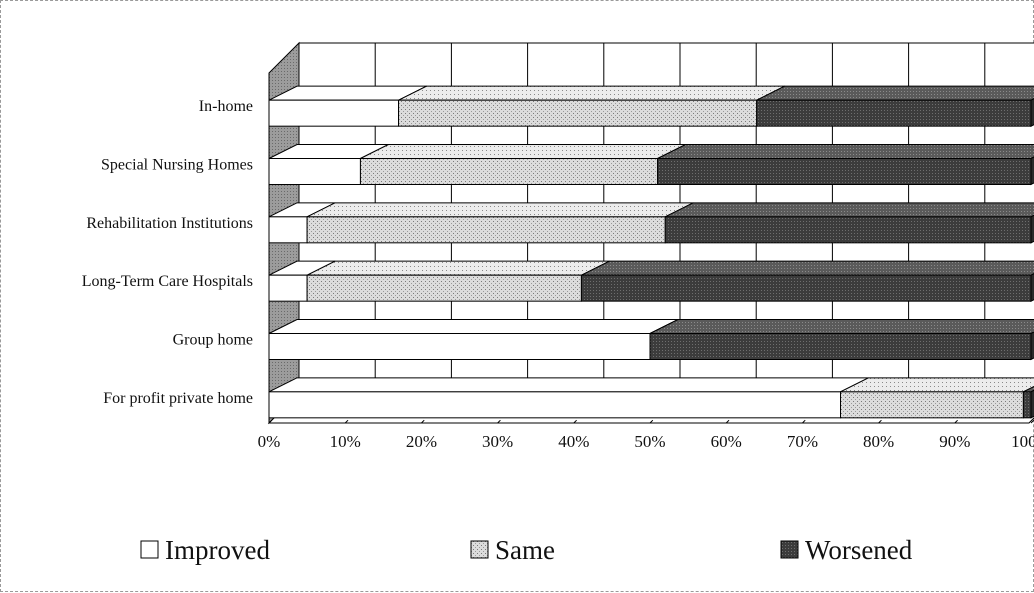  I want to click on x-tick-label: 10%, so click(345, 441).